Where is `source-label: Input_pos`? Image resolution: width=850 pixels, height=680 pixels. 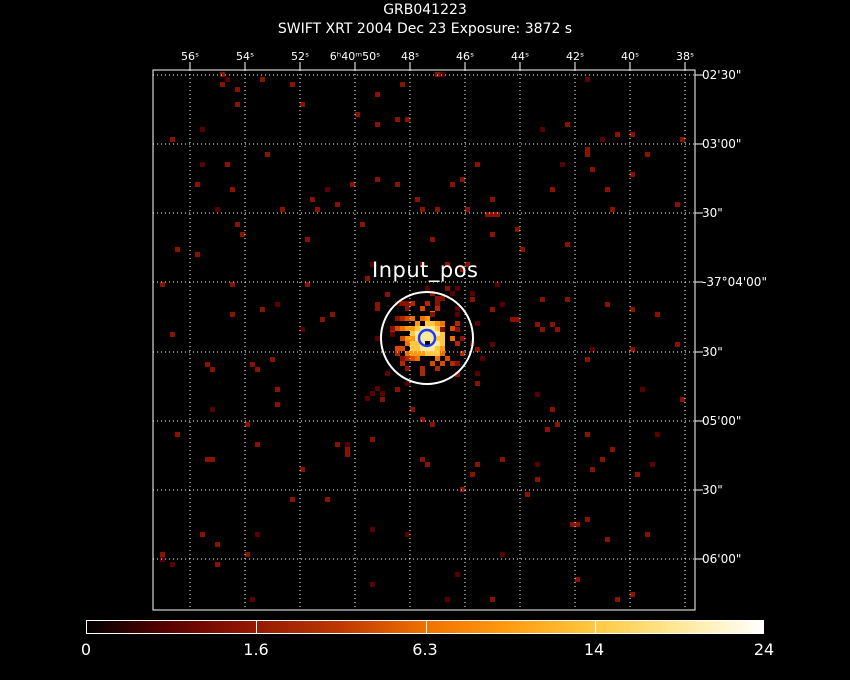
source-label: Input_pos is located at coordinates (425, 270).